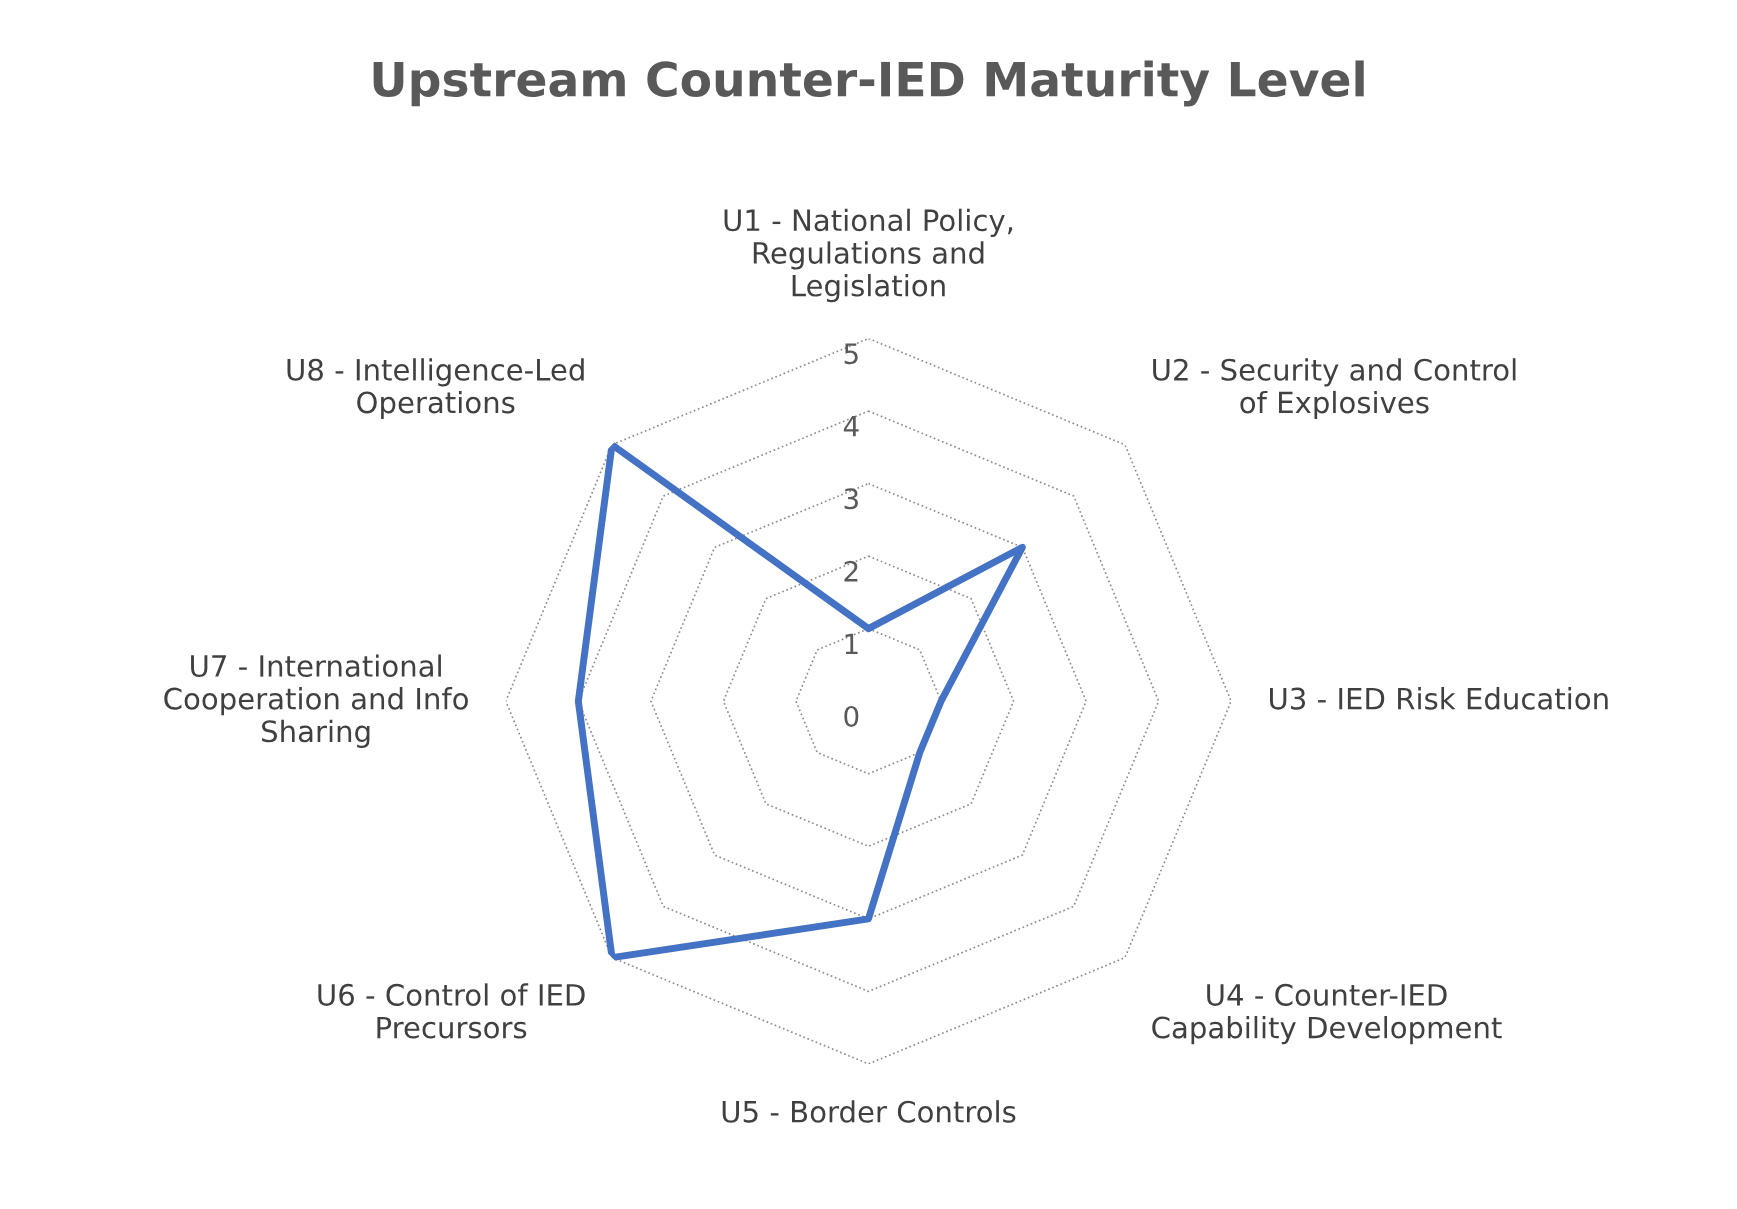 Image resolution: width=1737 pixels, height=1209 pixels. What do you see at coordinates (868, 255) in the screenshot?
I see `spoke-label: U1 - National Policy, Regulations and Legislation` at bounding box center [868, 255].